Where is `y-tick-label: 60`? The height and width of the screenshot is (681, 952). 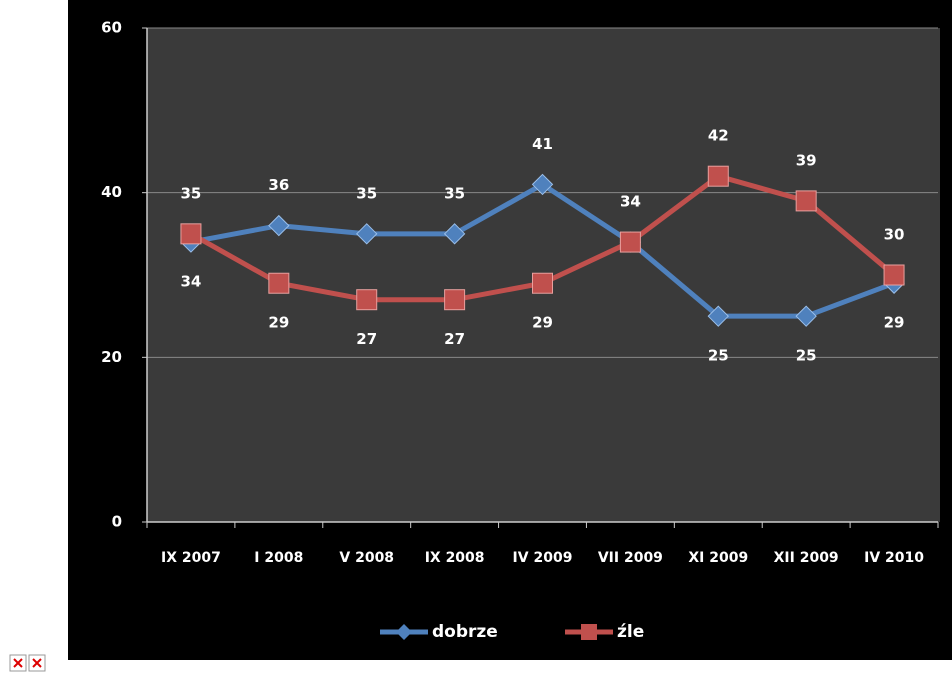 y-tick-label: 60 is located at coordinates (111, 28).